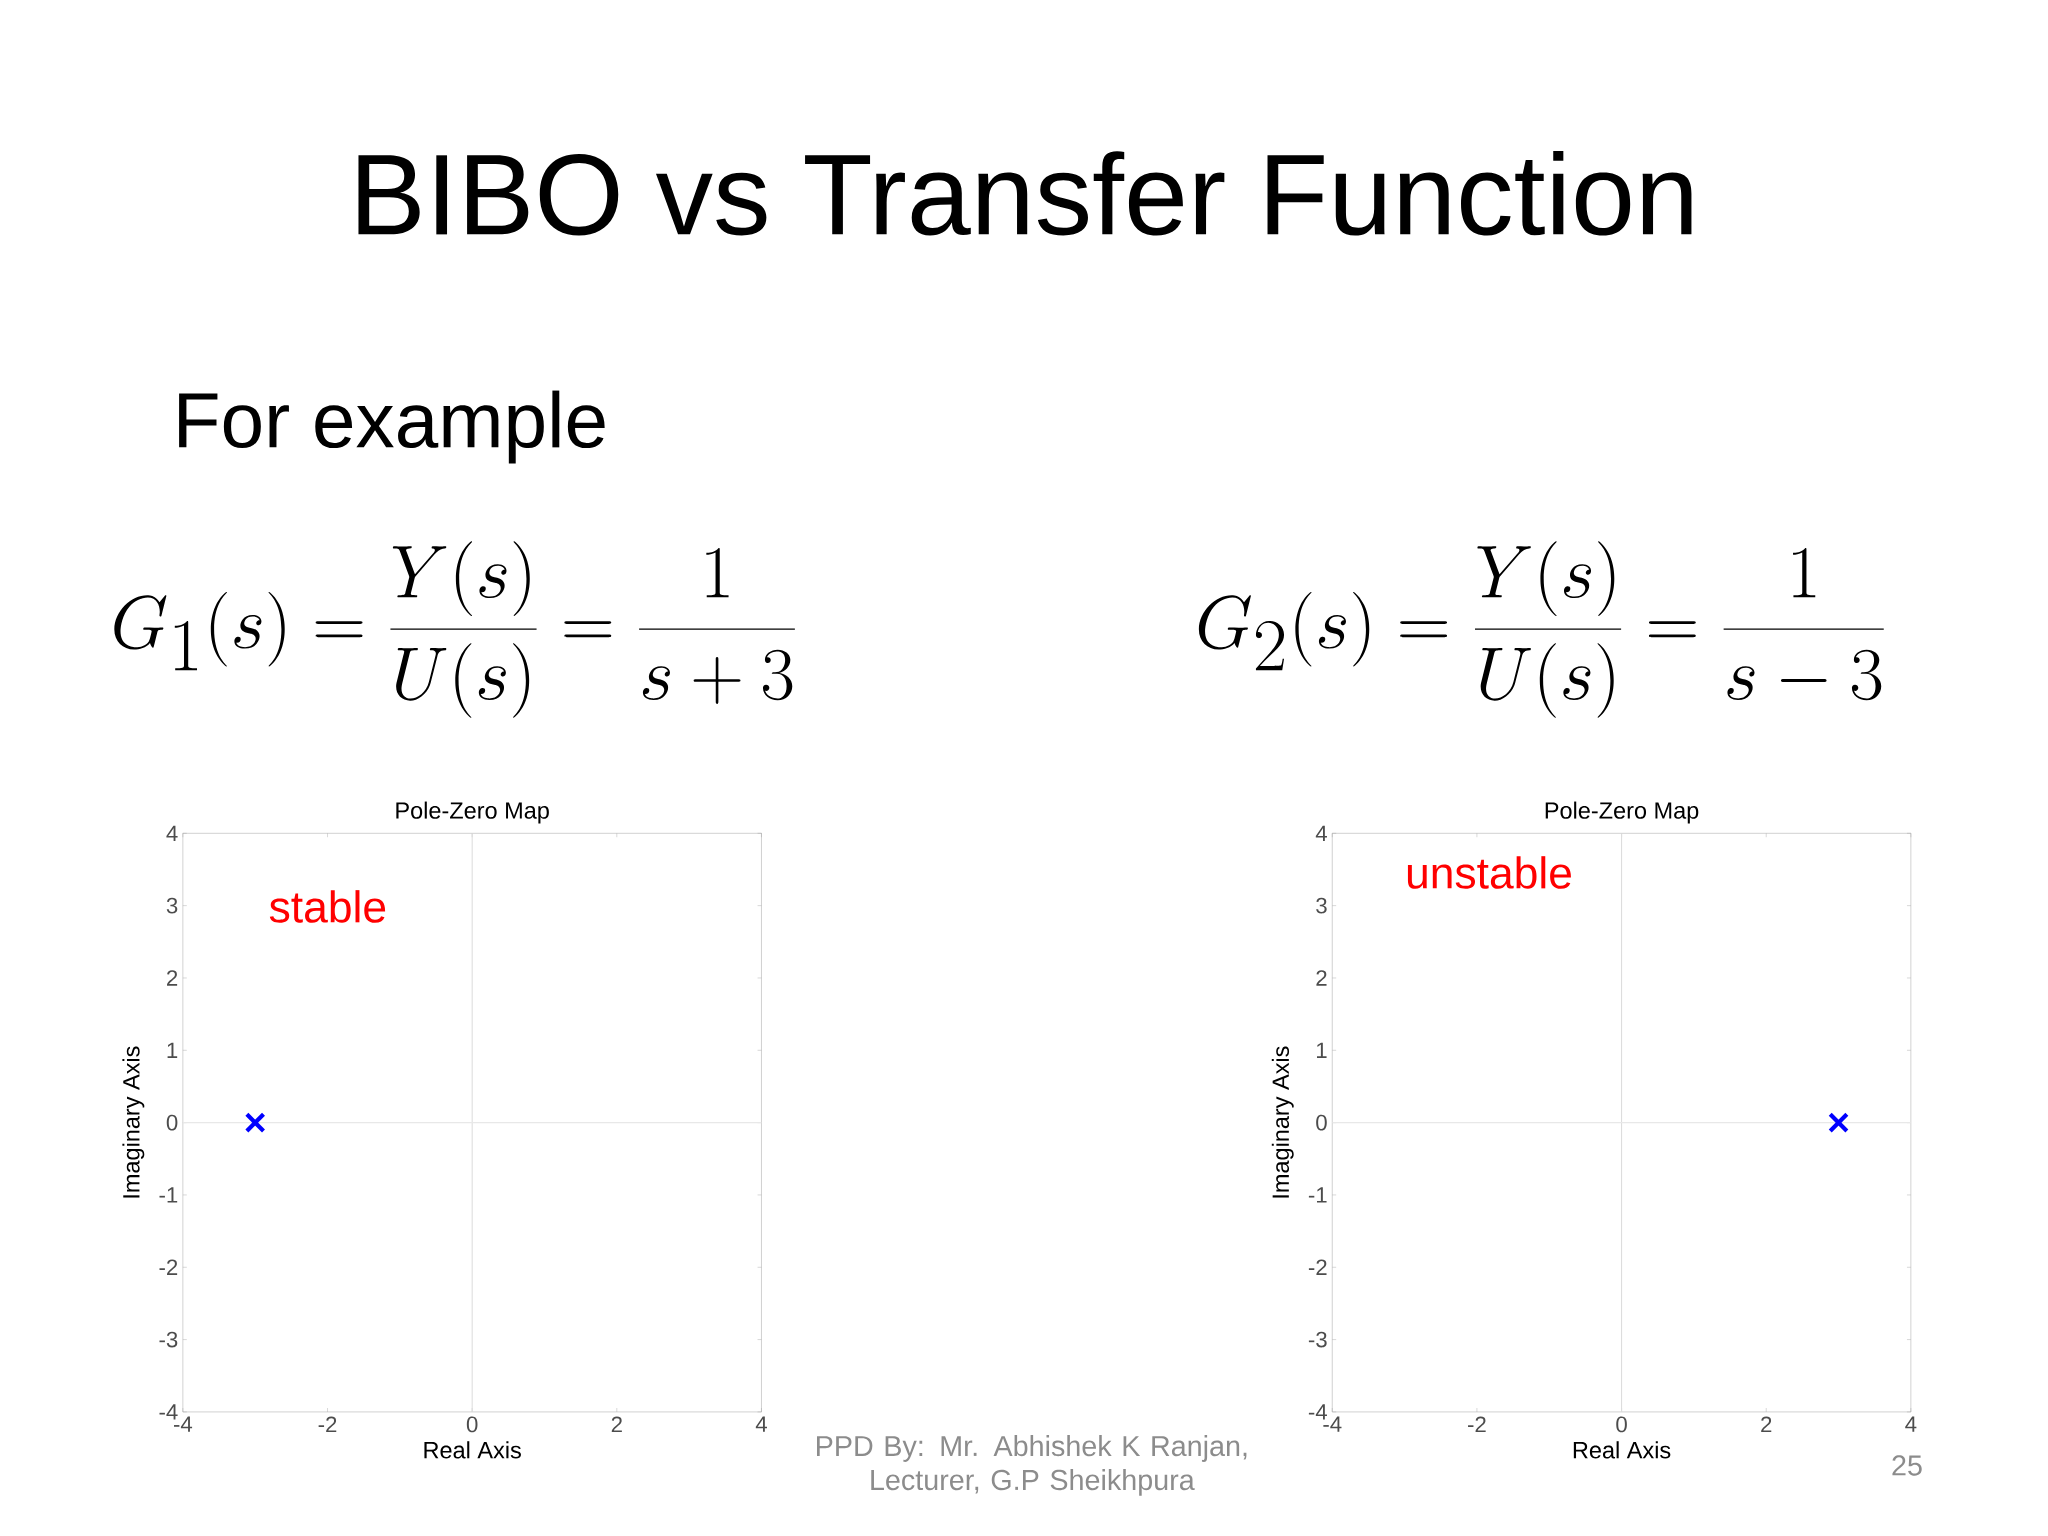  Describe the element at coordinates (1032, 1465) in the screenshot. I see `text: PPD By: Mr. Abhishek K Ranjan, Lecturer, G.P Sheikhpura` at that location.